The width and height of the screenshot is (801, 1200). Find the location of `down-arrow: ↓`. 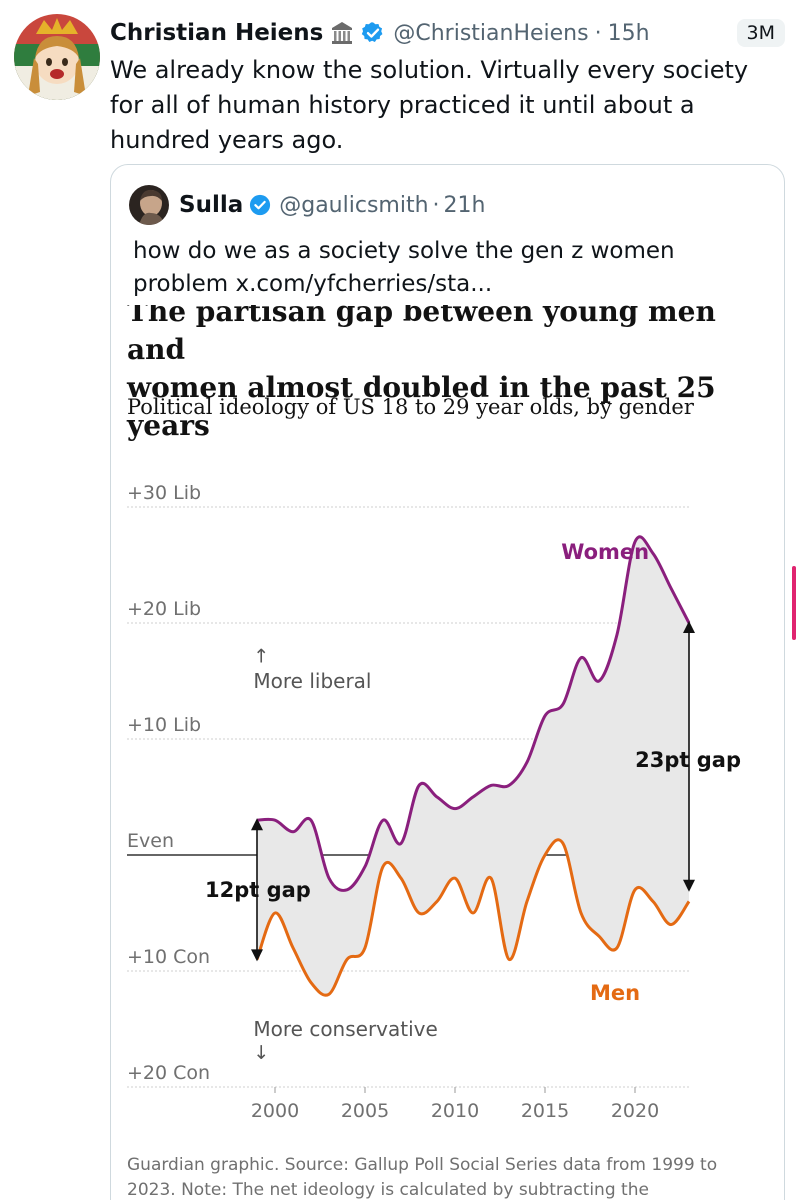

down-arrow: ↓ is located at coordinates (261, 1053).